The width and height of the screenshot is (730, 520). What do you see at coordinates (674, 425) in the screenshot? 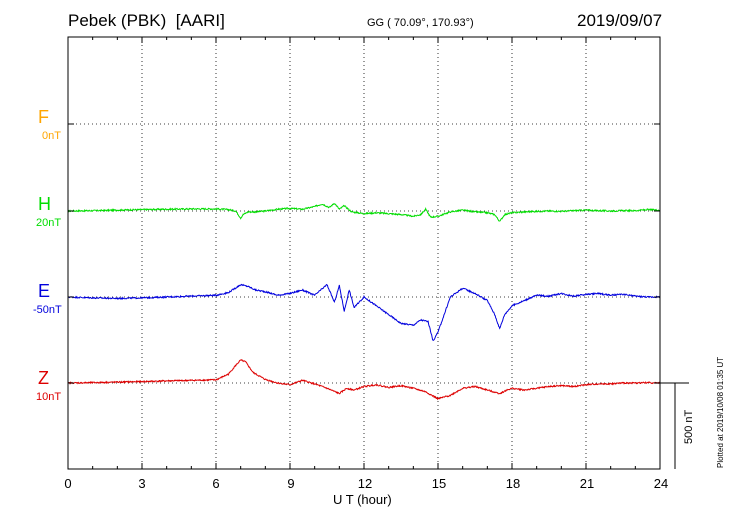
I see `scale-bar` at bounding box center [674, 425].